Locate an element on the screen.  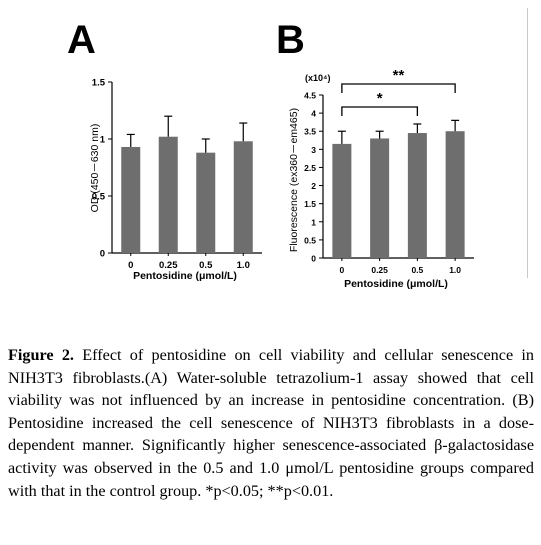
y-tick-label: 2.5 is located at coordinates (310, 168).